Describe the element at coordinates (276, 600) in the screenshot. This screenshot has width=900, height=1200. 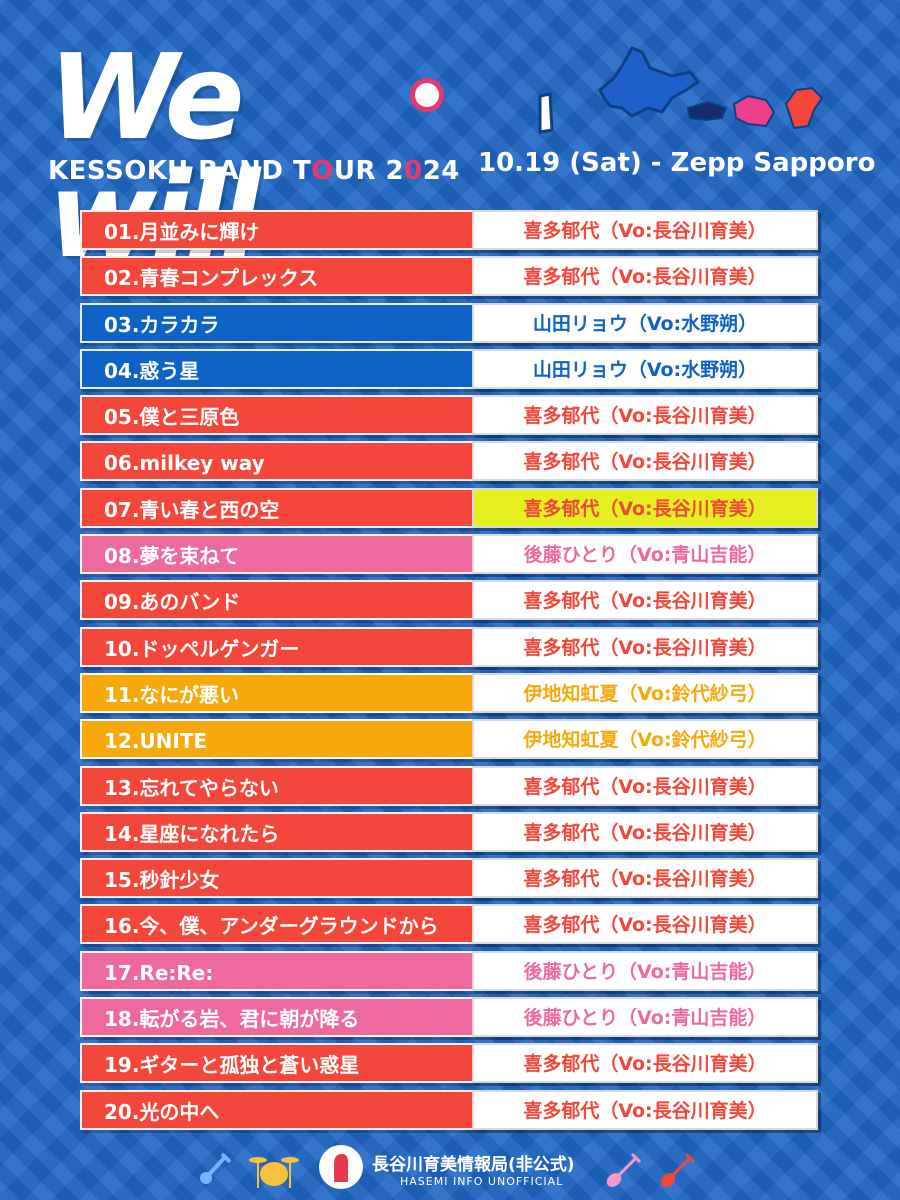
I see `song-title: 09.あのバンド` at that location.